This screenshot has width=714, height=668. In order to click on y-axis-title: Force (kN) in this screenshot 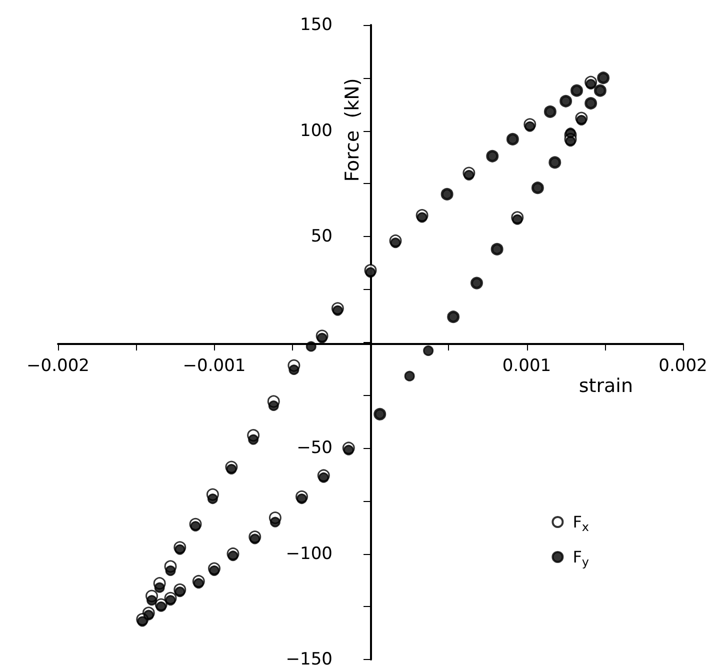, I will do `click(353, 130)`.